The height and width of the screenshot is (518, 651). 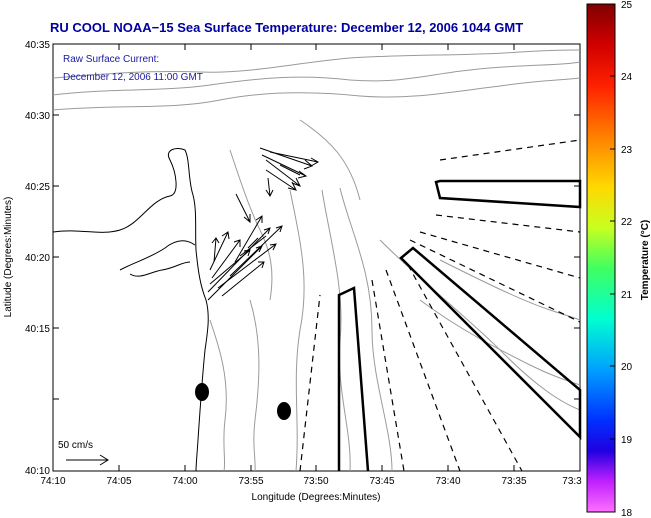 I want to click on y-tick: 40:30, so click(x=37, y=116).